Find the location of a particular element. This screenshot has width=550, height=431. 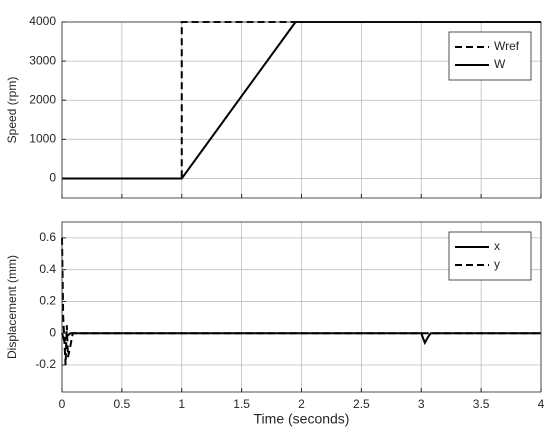

y-tick-label: 1000 is located at coordinates (42, 139).